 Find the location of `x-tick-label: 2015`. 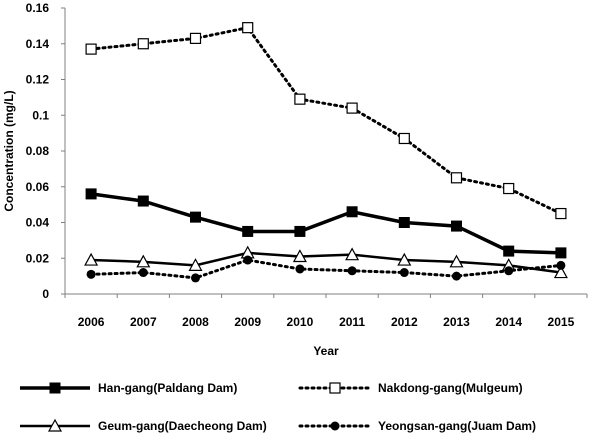

x-tick-label: 2015 is located at coordinates (561, 322).